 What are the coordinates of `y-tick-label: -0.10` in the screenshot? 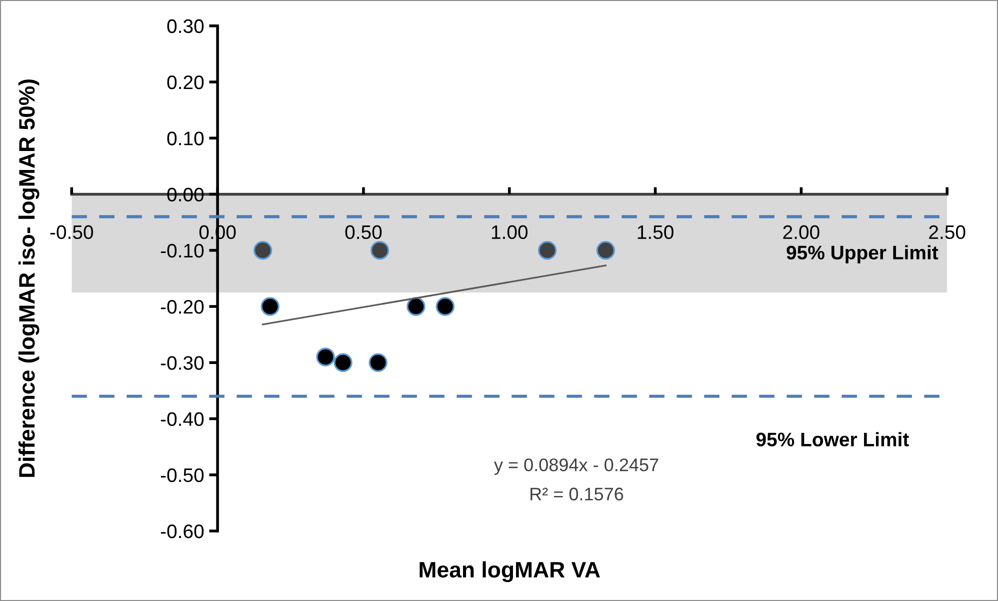 It's located at (182, 251).